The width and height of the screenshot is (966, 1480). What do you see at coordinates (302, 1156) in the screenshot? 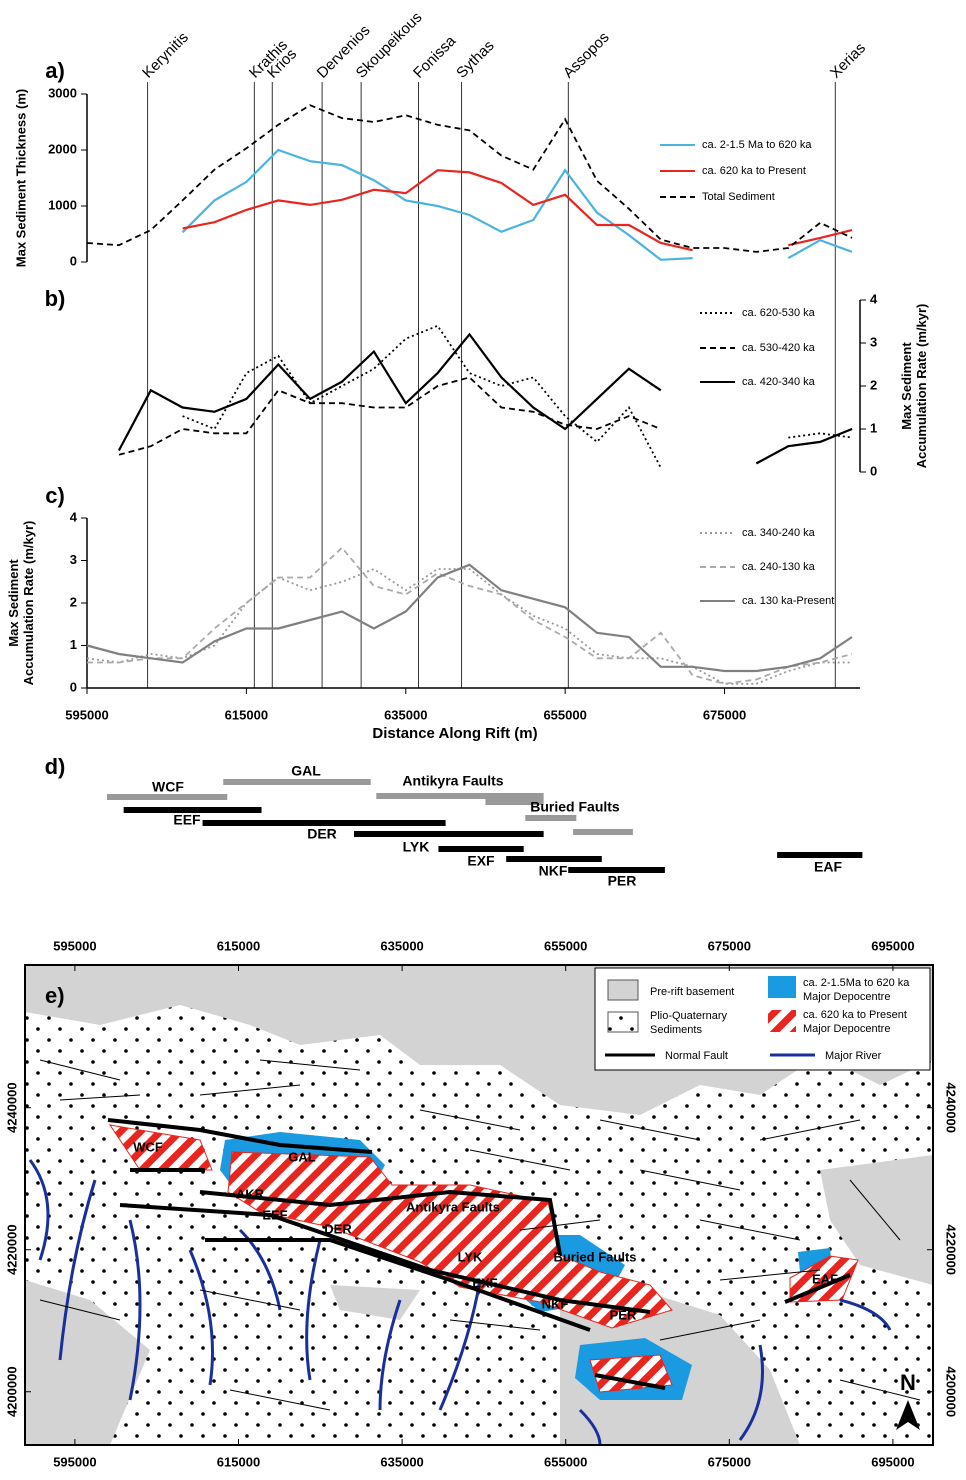
I see `fault-label: GAL` at bounding box center [302, 1156].